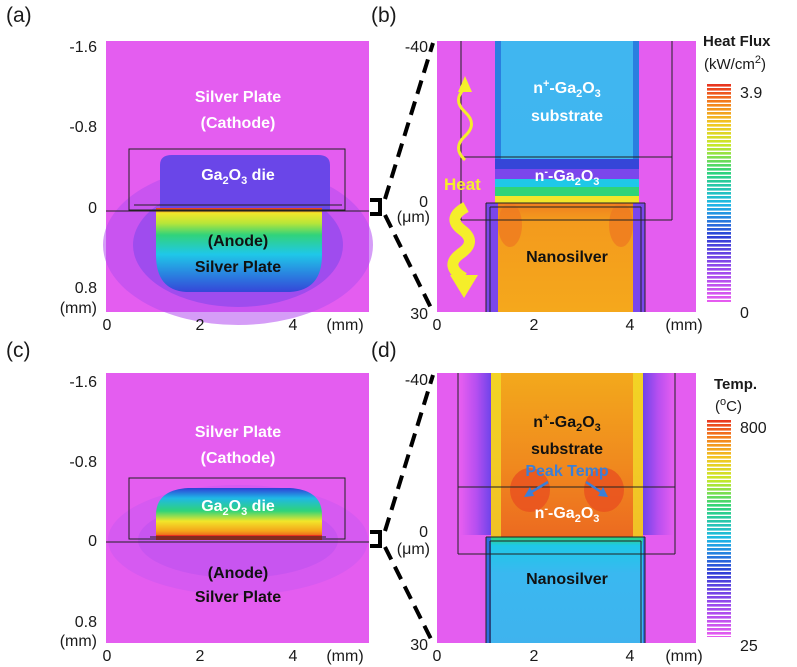 The image size is (797, 667). I want to click on colorbar-temp-min: 25, so click(749, 646).